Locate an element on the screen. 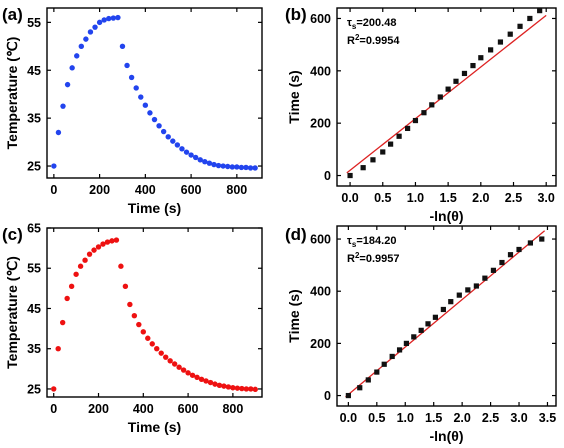  x-tick-label: 3.5 is located at coordinates (547, 418).